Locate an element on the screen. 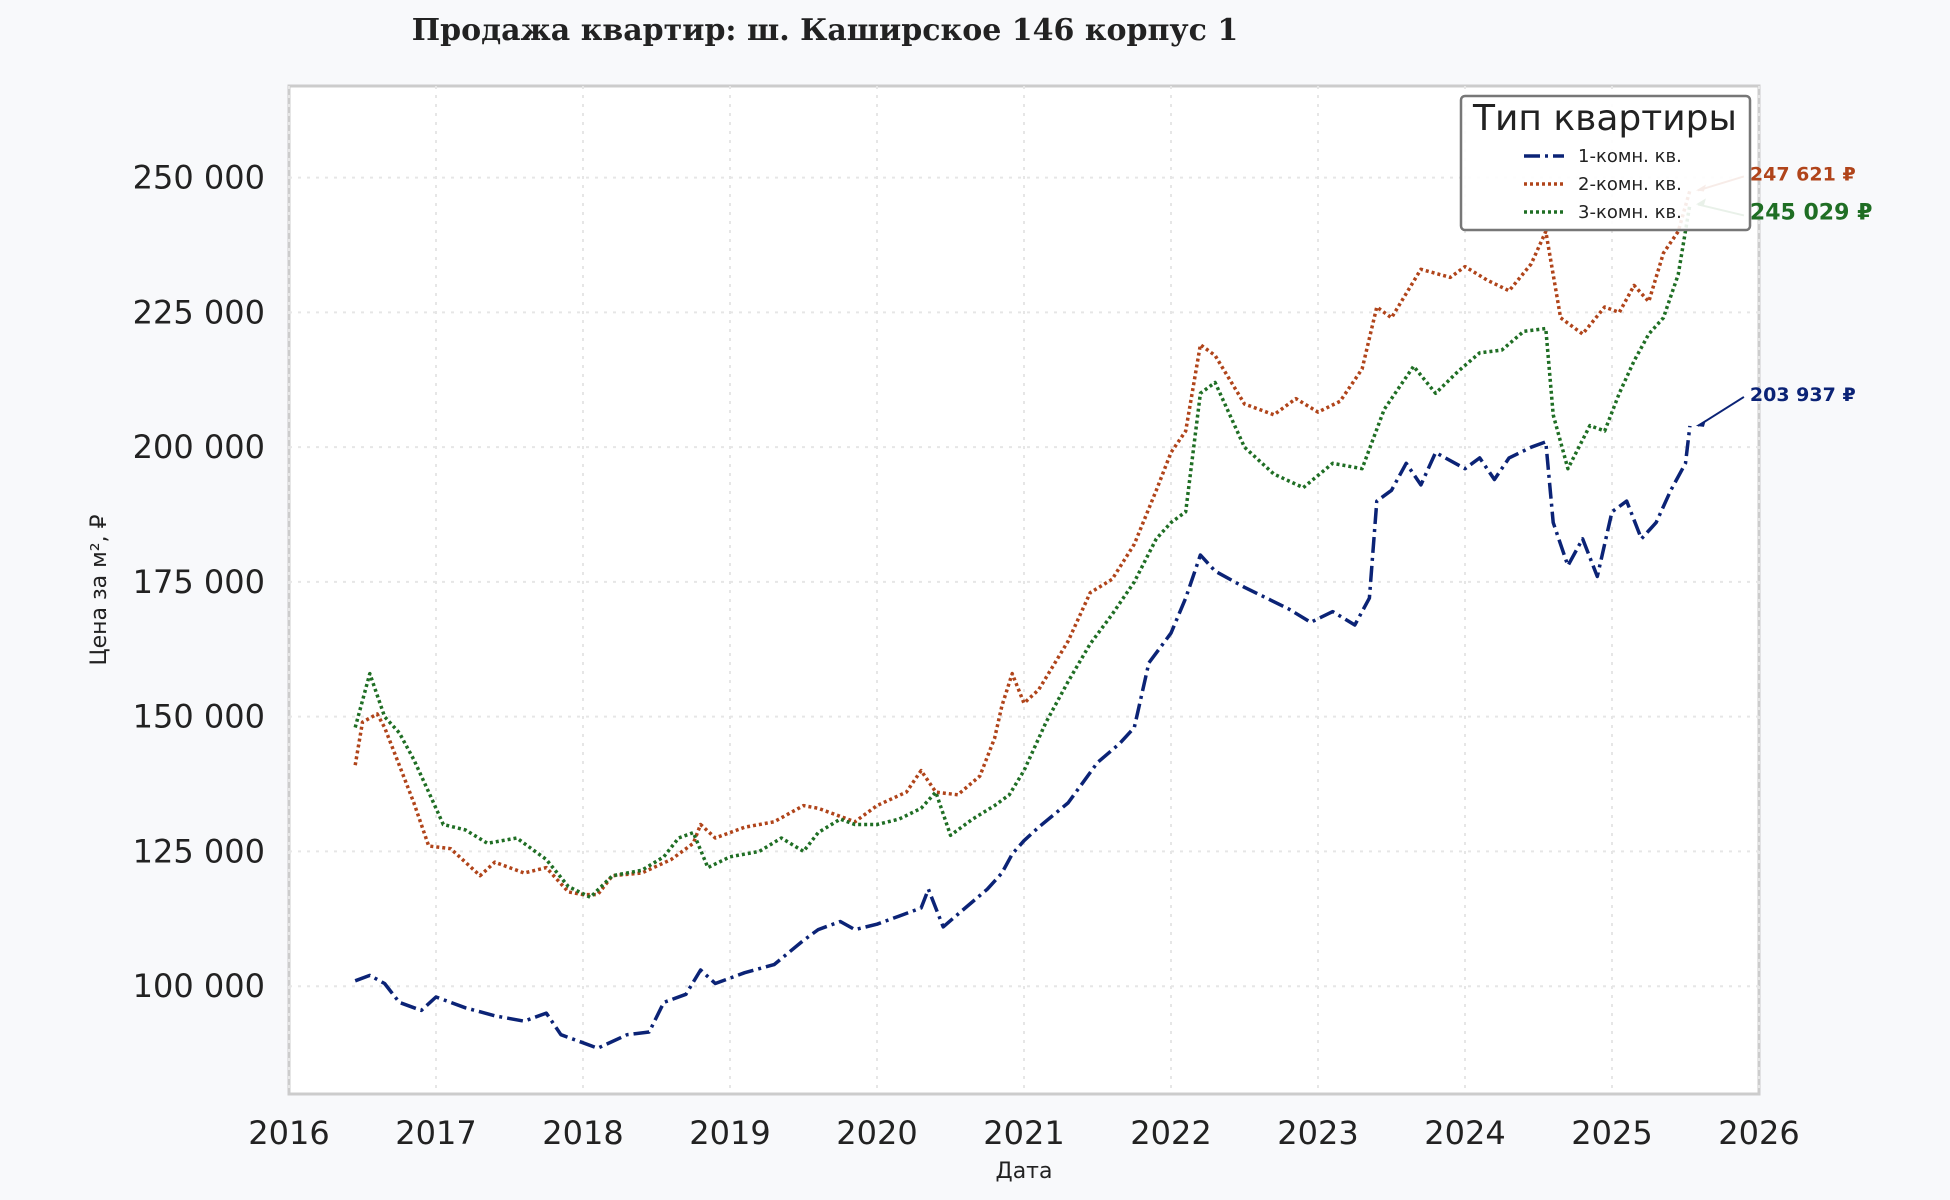 The height and width of the screenshot is (1200, 1950). x-tick-label: 2020 is located at coordinates (876, 1133).